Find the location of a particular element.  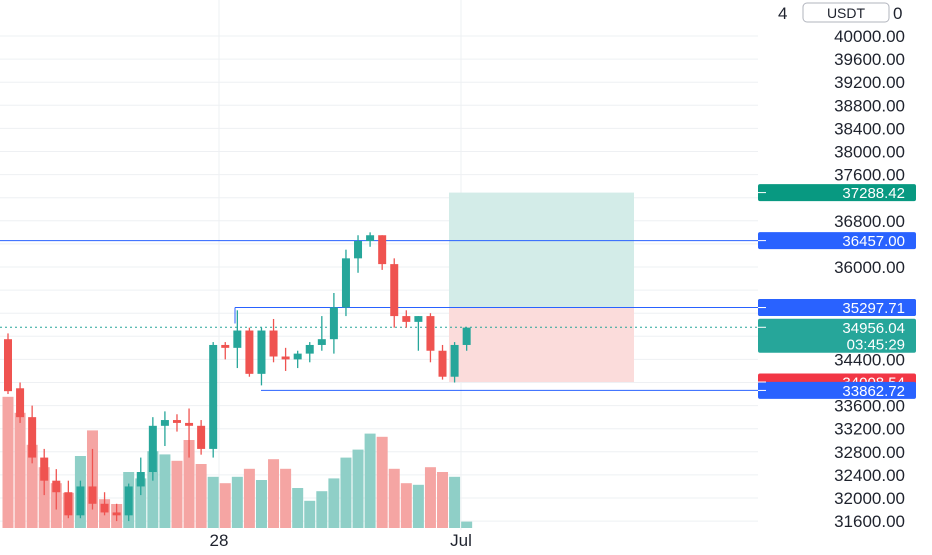

volume-bars is located at coordinates (237, 462).